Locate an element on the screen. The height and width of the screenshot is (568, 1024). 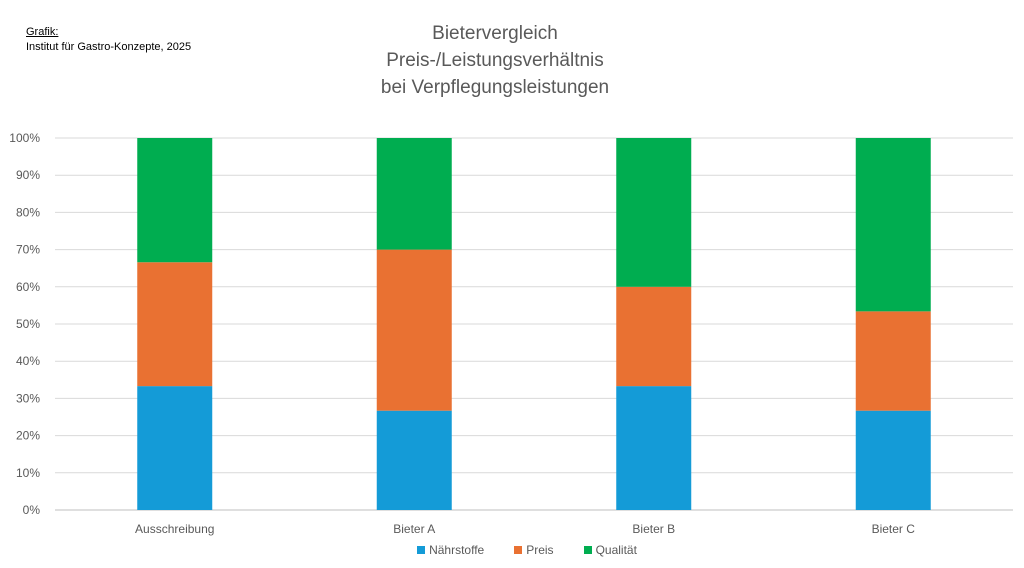
legend: Nährstoffe Preis Qualität is located at coordinates (512, 550).